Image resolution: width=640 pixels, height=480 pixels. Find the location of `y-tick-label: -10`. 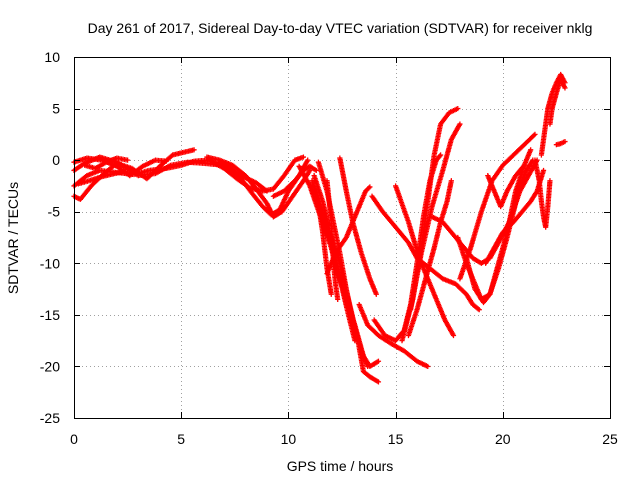

y-tick-label: -10 is located at coordinates (50, 263).